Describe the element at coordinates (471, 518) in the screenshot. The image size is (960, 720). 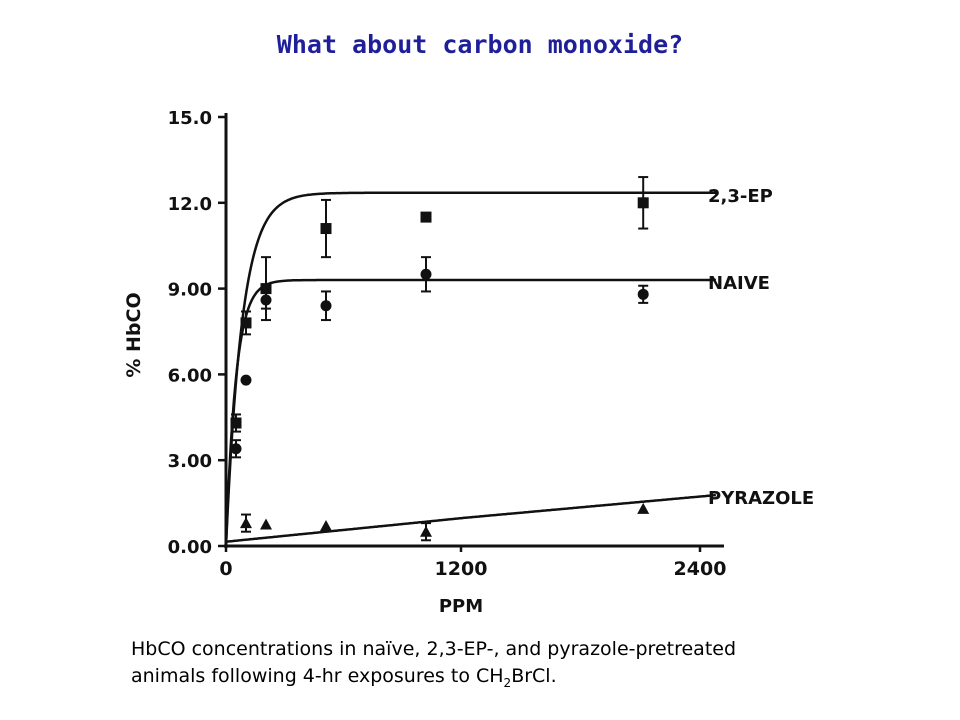
I see `fit-curve-pyrazole` at that location.